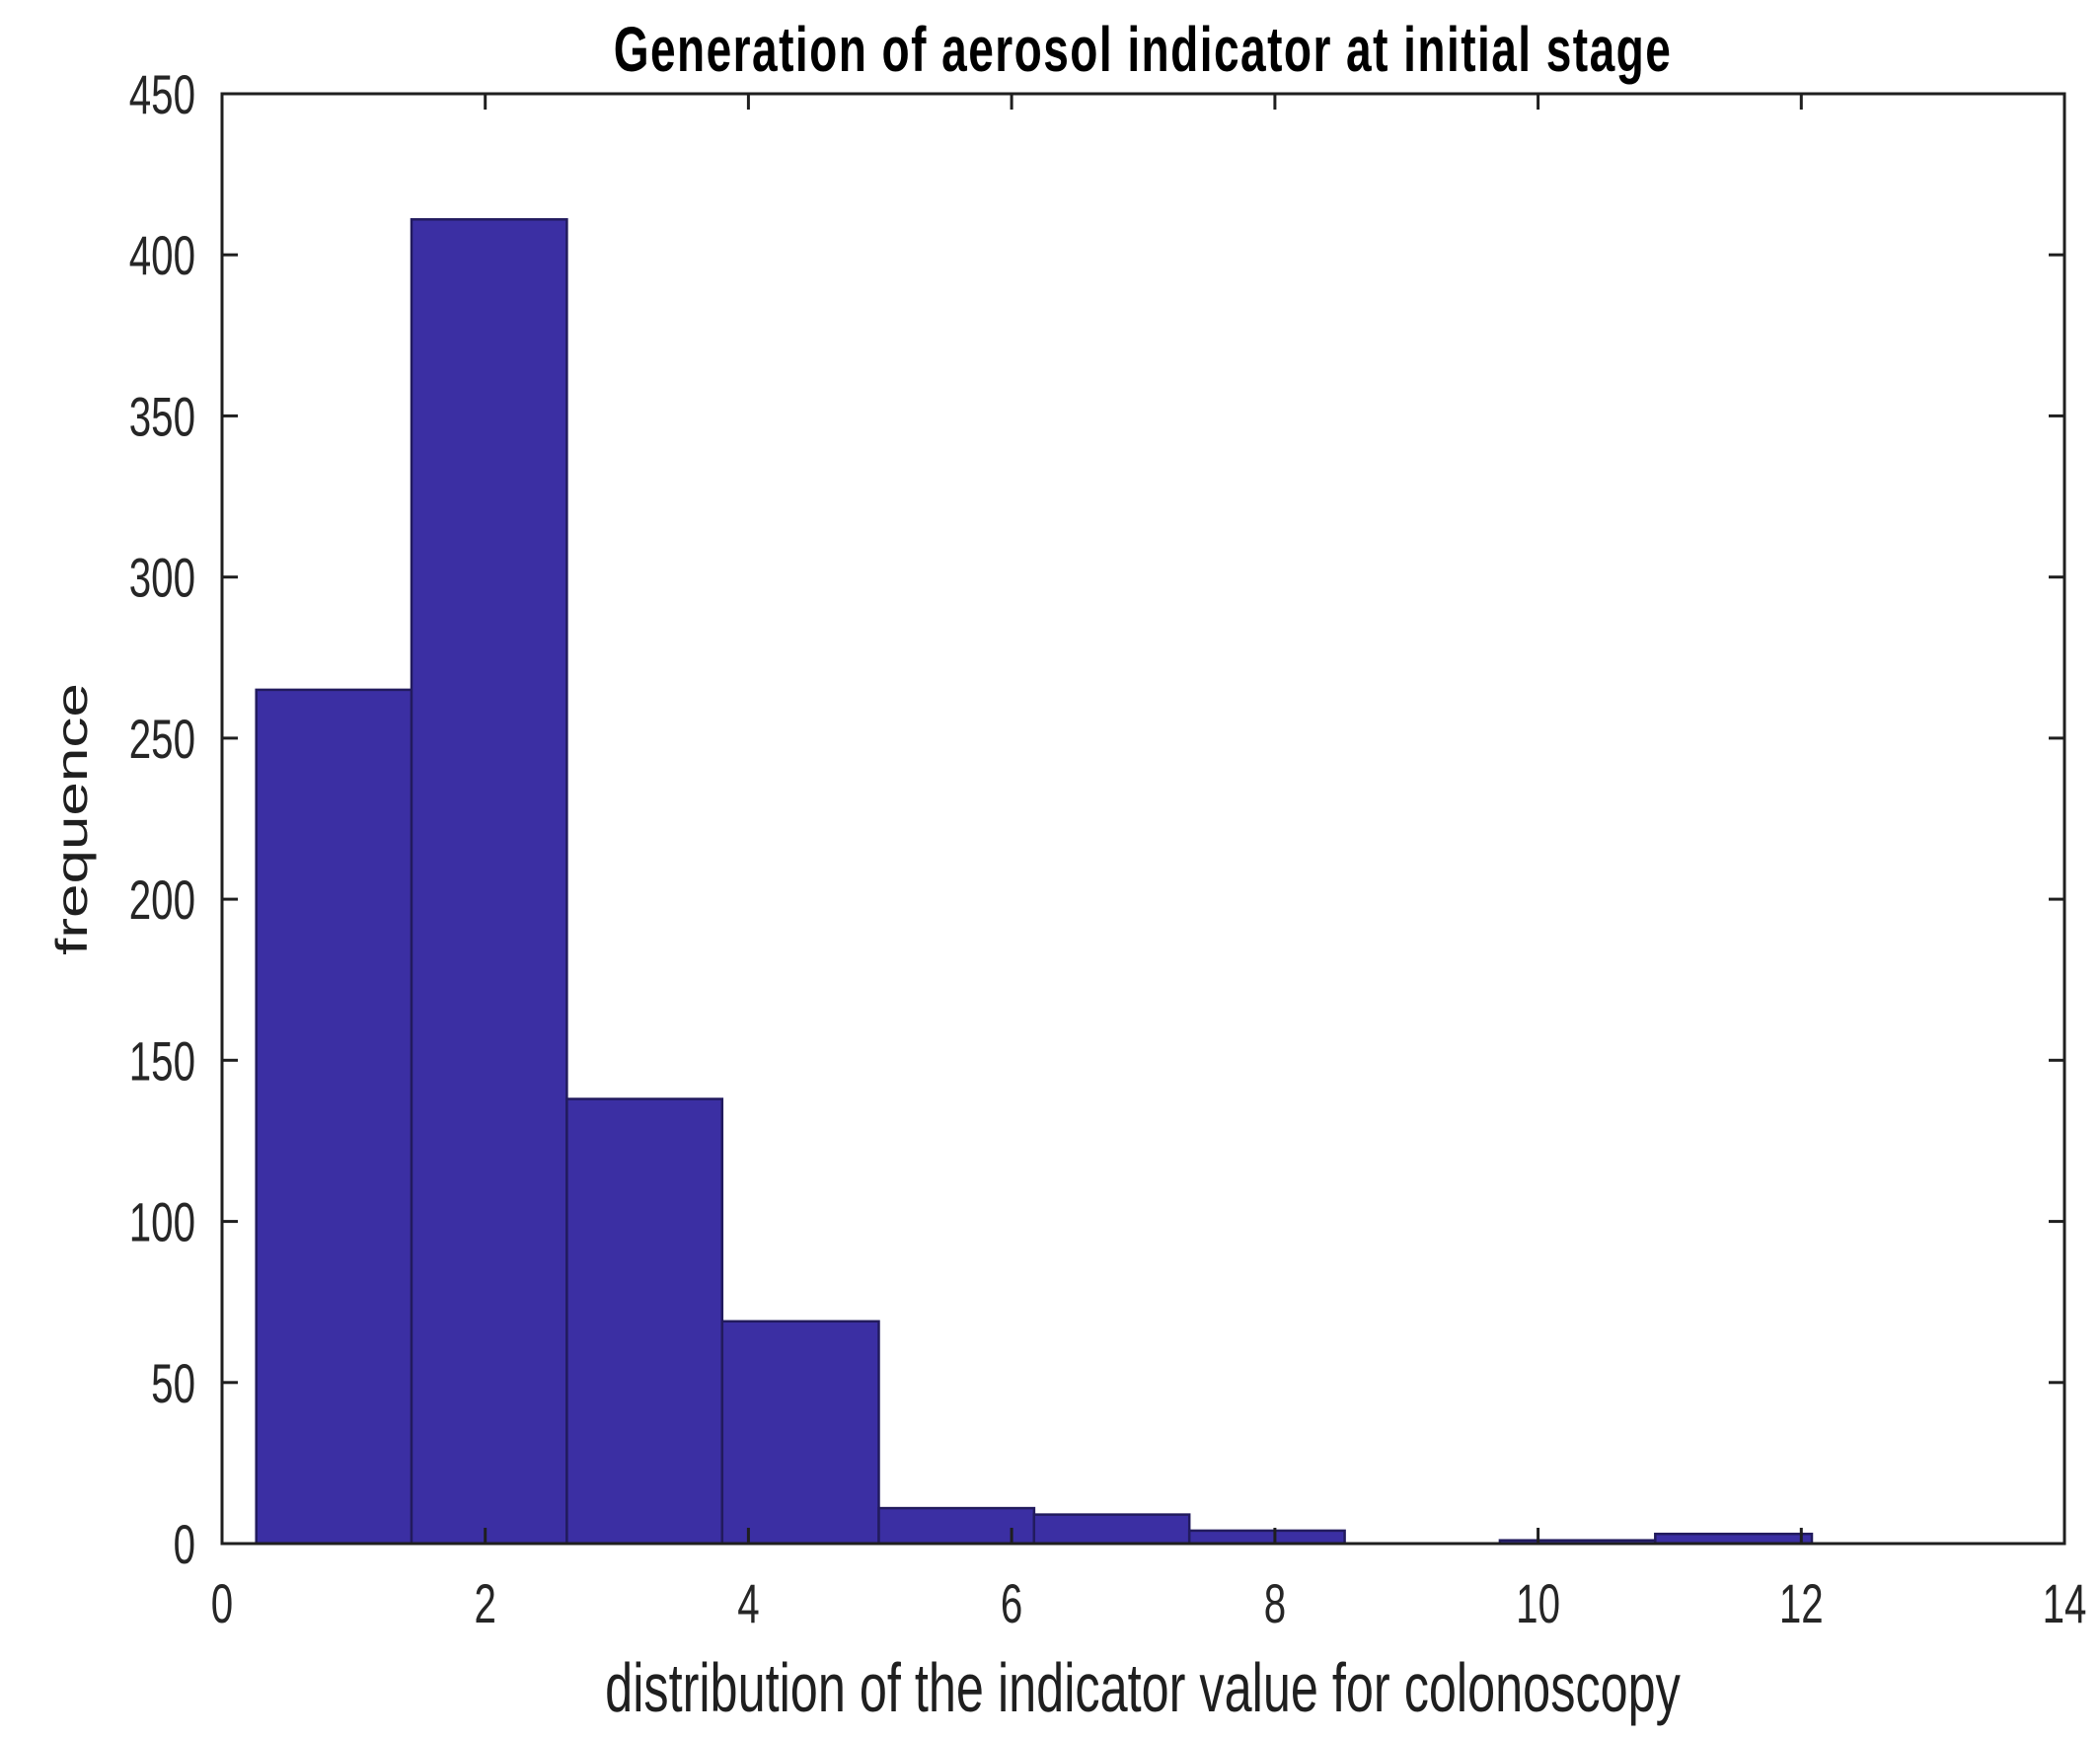 The image size is (2100, 1738). I want to click on x-tick-label: 14, so click(2065, 1604).